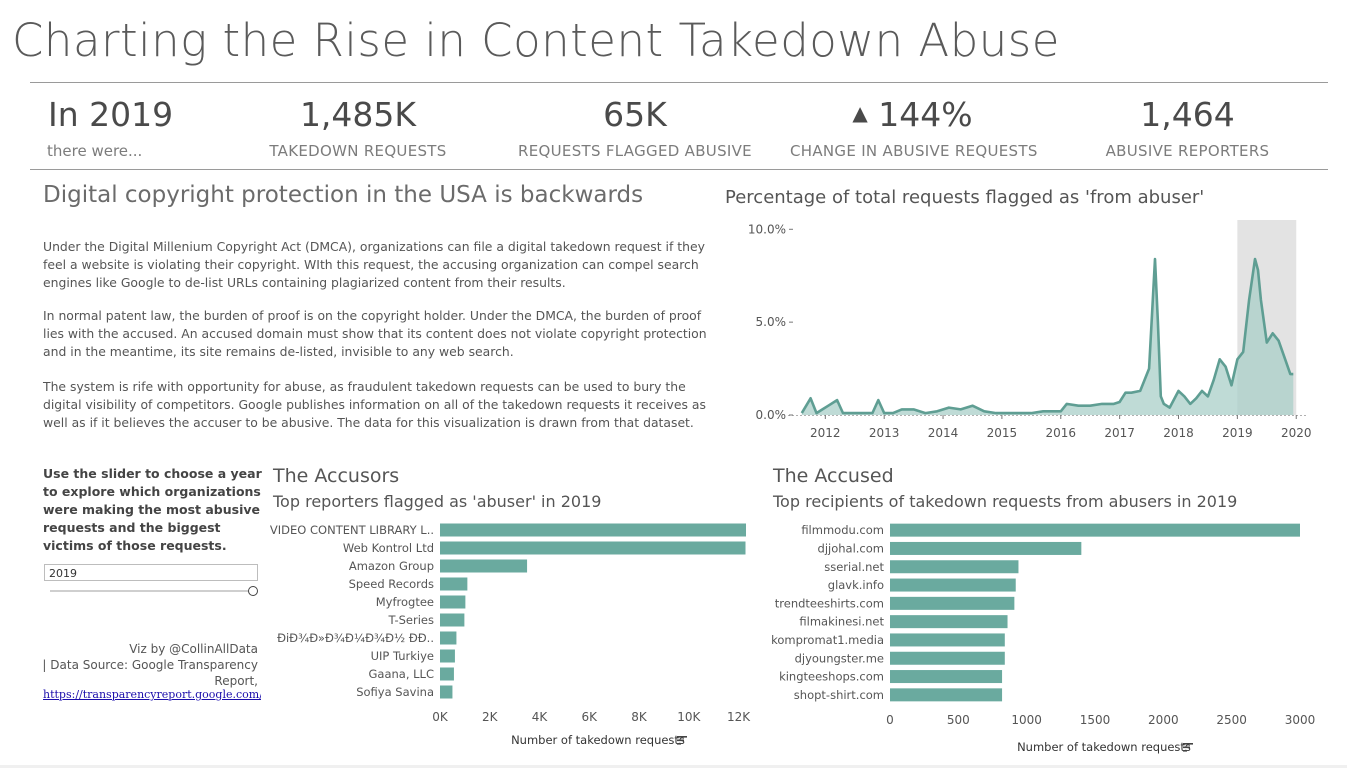 This screenshot has width=1347, height=768. What do you see at coordinates (831, 677) in the screenshot?
I see `bar-category-label: kingteeshops.com` at bounding box center [831, 677].